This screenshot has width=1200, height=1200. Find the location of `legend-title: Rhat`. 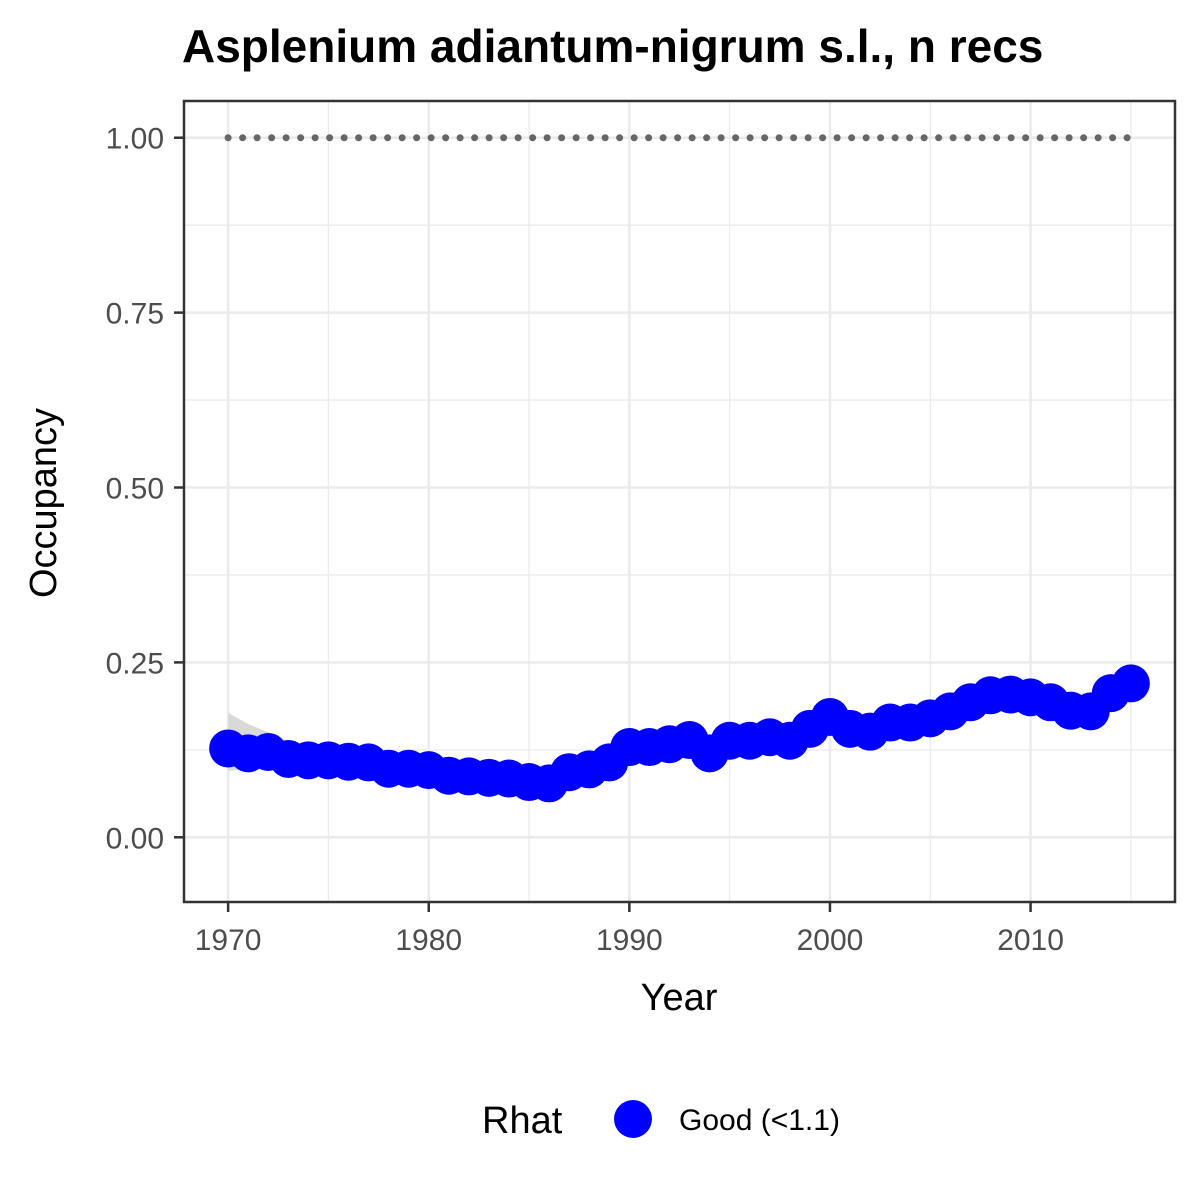

legend-title: Rhat is located at coordinates (522, 1121).